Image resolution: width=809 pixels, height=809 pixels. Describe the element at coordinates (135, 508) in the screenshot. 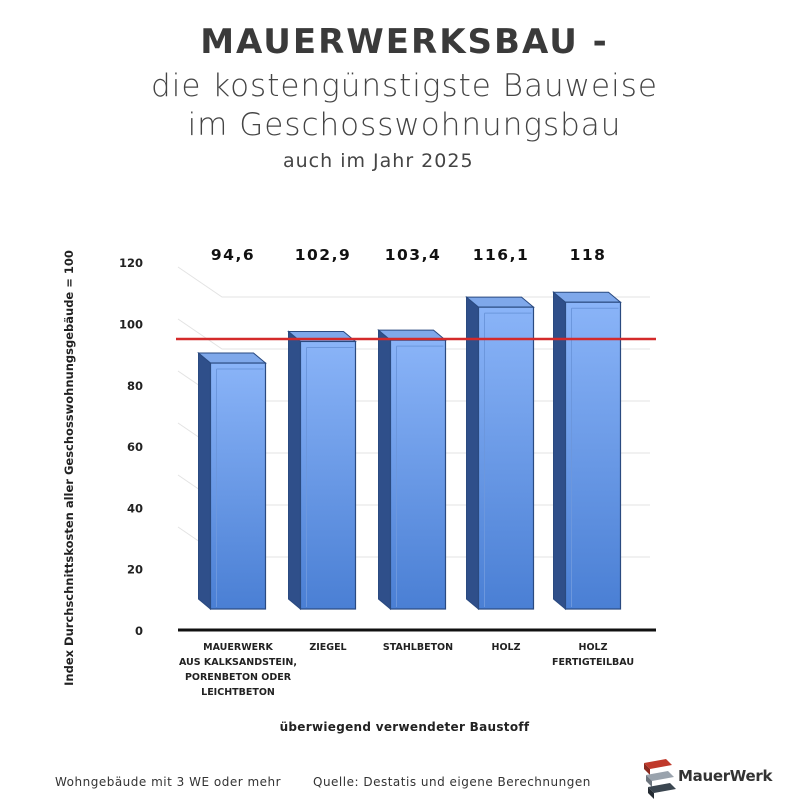

I see `y-tick-label: 40` at that location.